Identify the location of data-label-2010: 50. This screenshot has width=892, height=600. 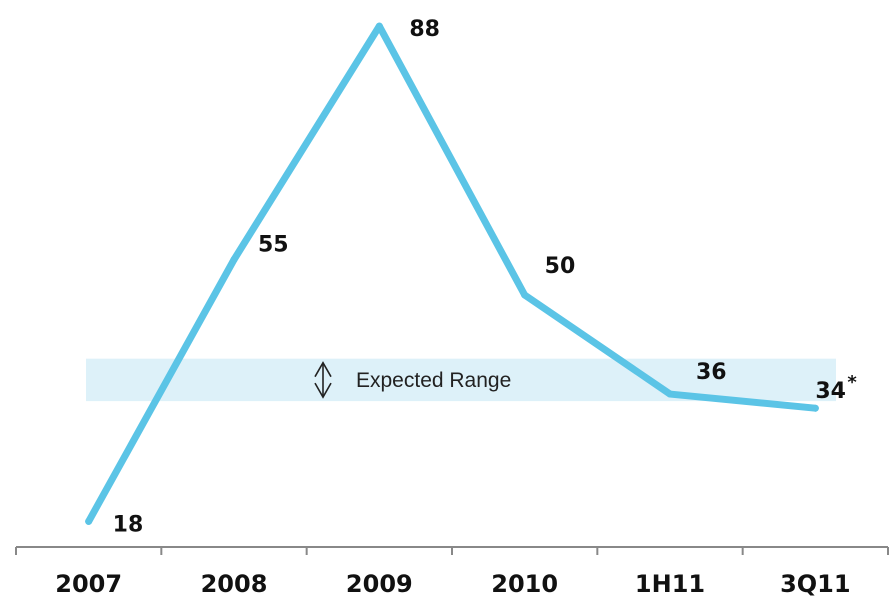
(560, 266).